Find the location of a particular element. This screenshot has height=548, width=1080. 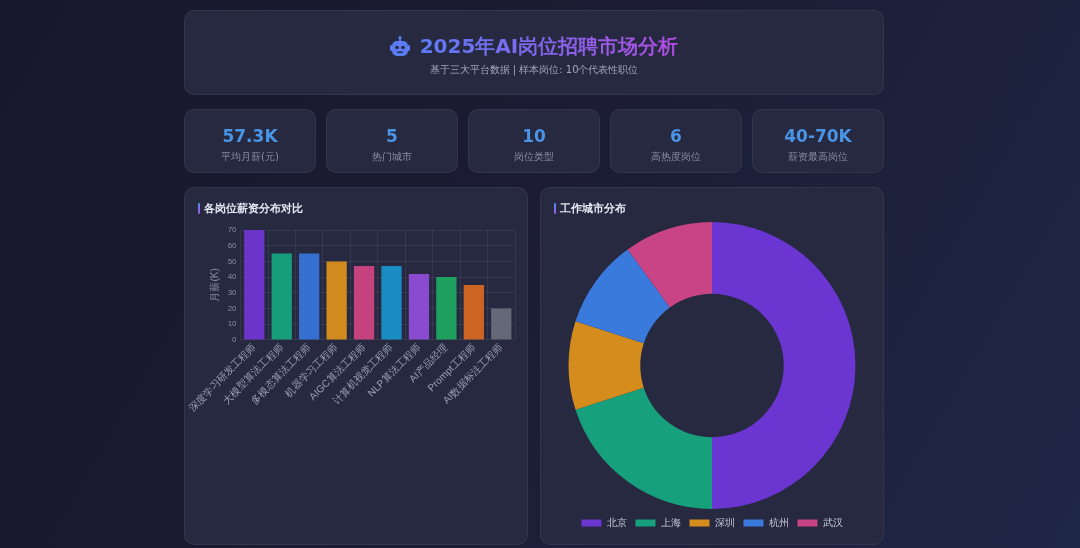

y-tick-label: 10 is located at coordinates (232, 324).